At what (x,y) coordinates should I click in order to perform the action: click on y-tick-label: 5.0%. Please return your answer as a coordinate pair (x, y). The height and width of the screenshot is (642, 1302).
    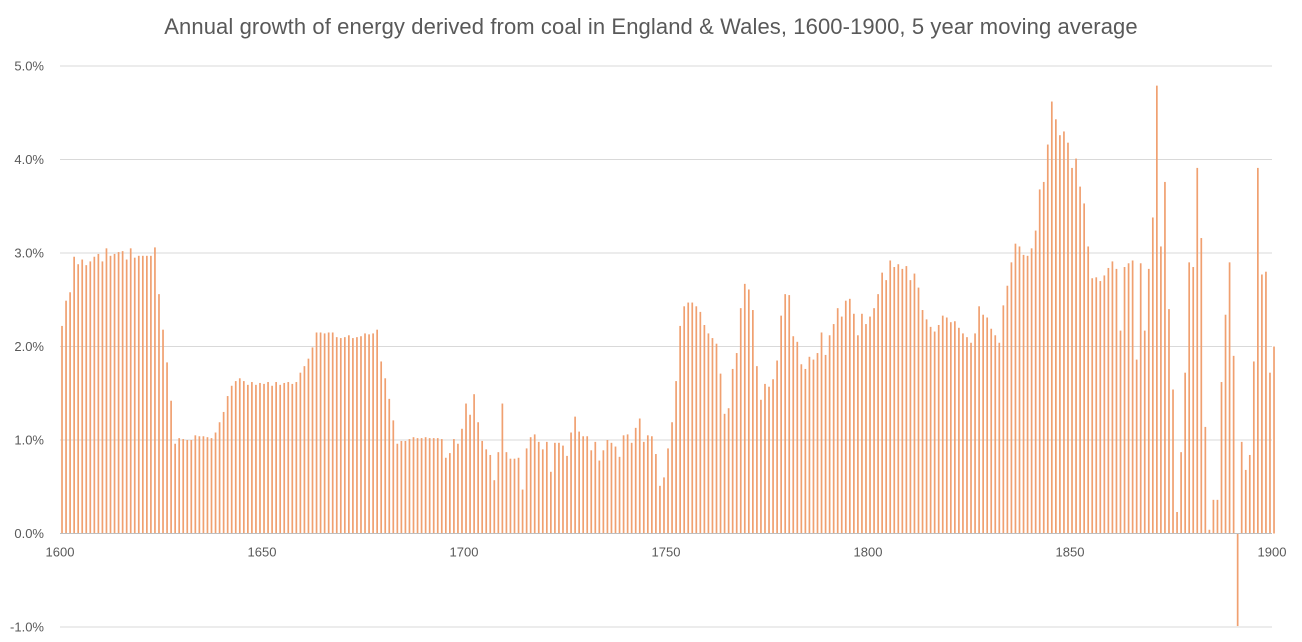
    Looking at the image, I should click on (29, 66).